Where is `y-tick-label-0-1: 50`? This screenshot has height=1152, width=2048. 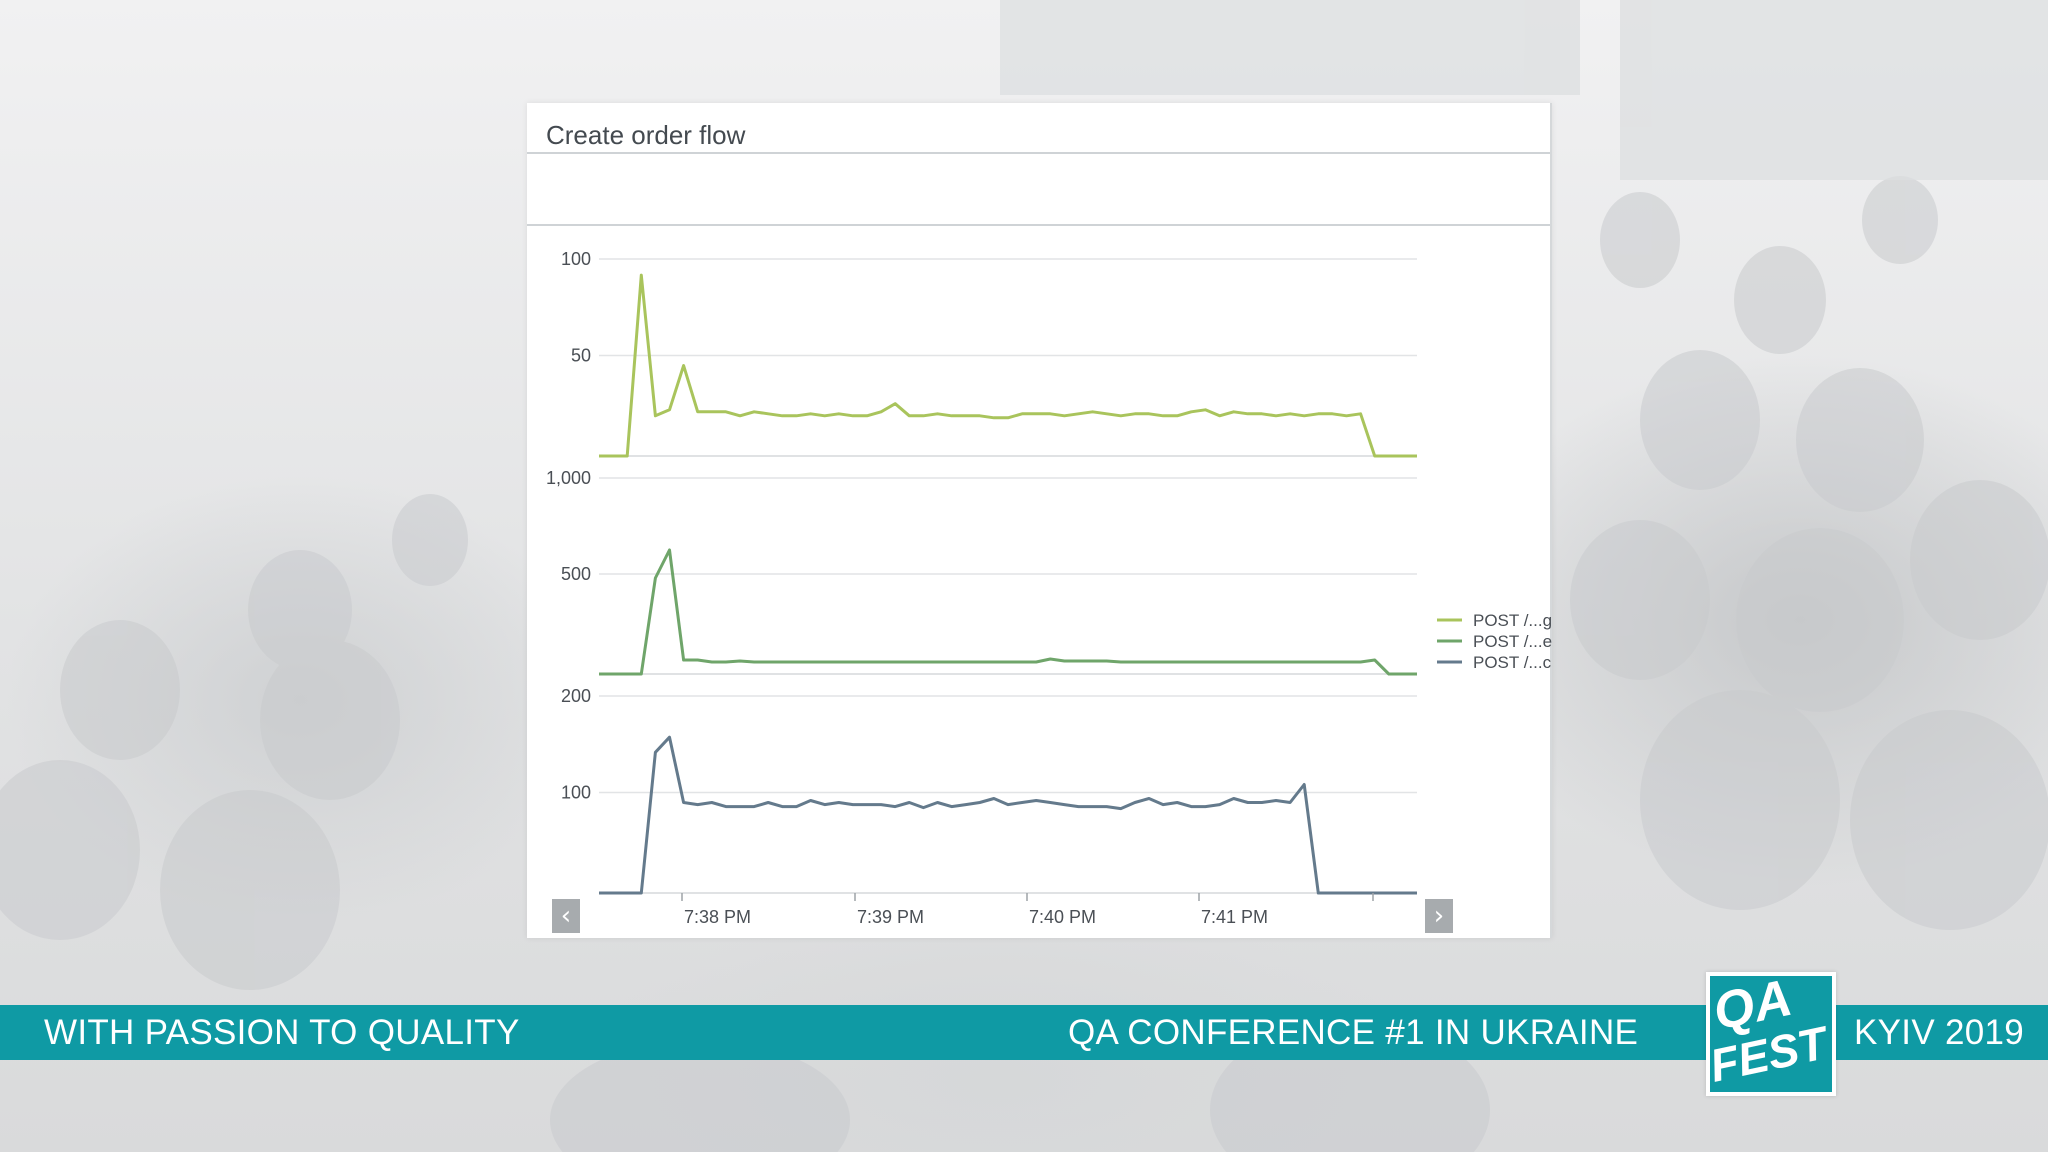
y-tick-label-0-1: 50 is located at coordinates (581, 356).